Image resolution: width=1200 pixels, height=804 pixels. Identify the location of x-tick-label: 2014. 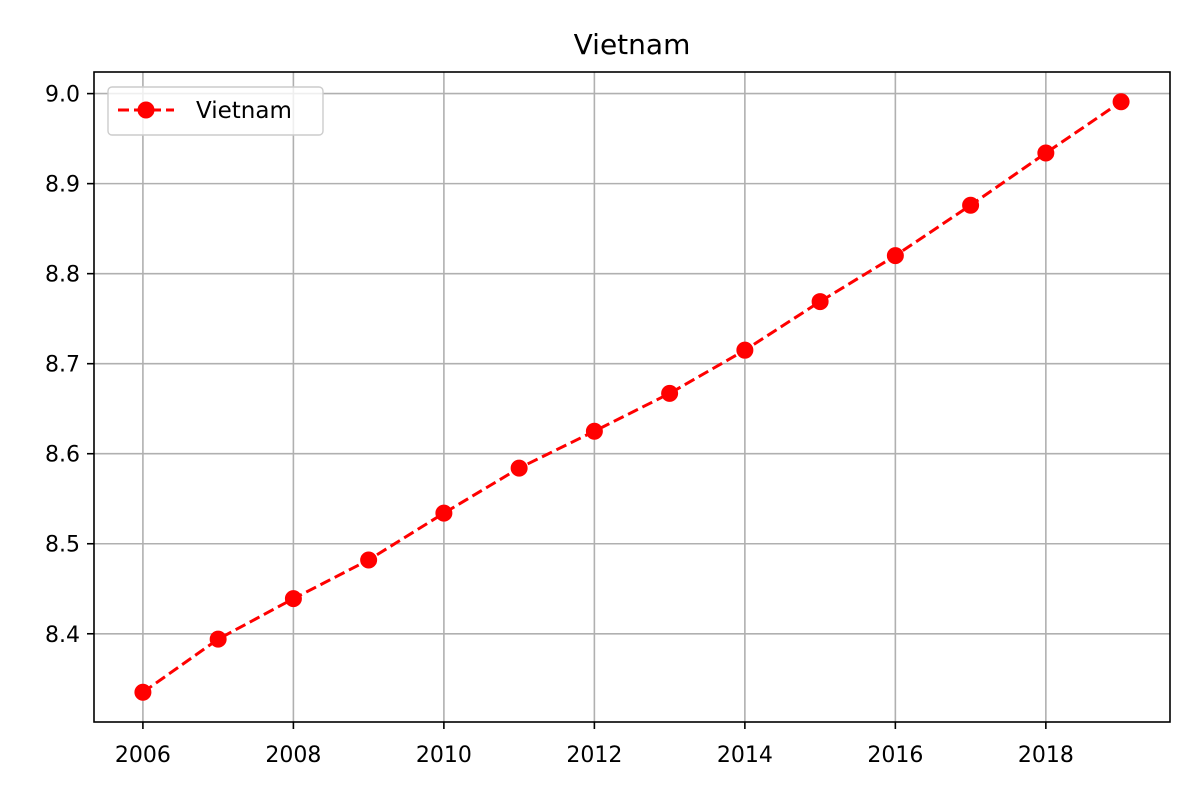
(745, 755).